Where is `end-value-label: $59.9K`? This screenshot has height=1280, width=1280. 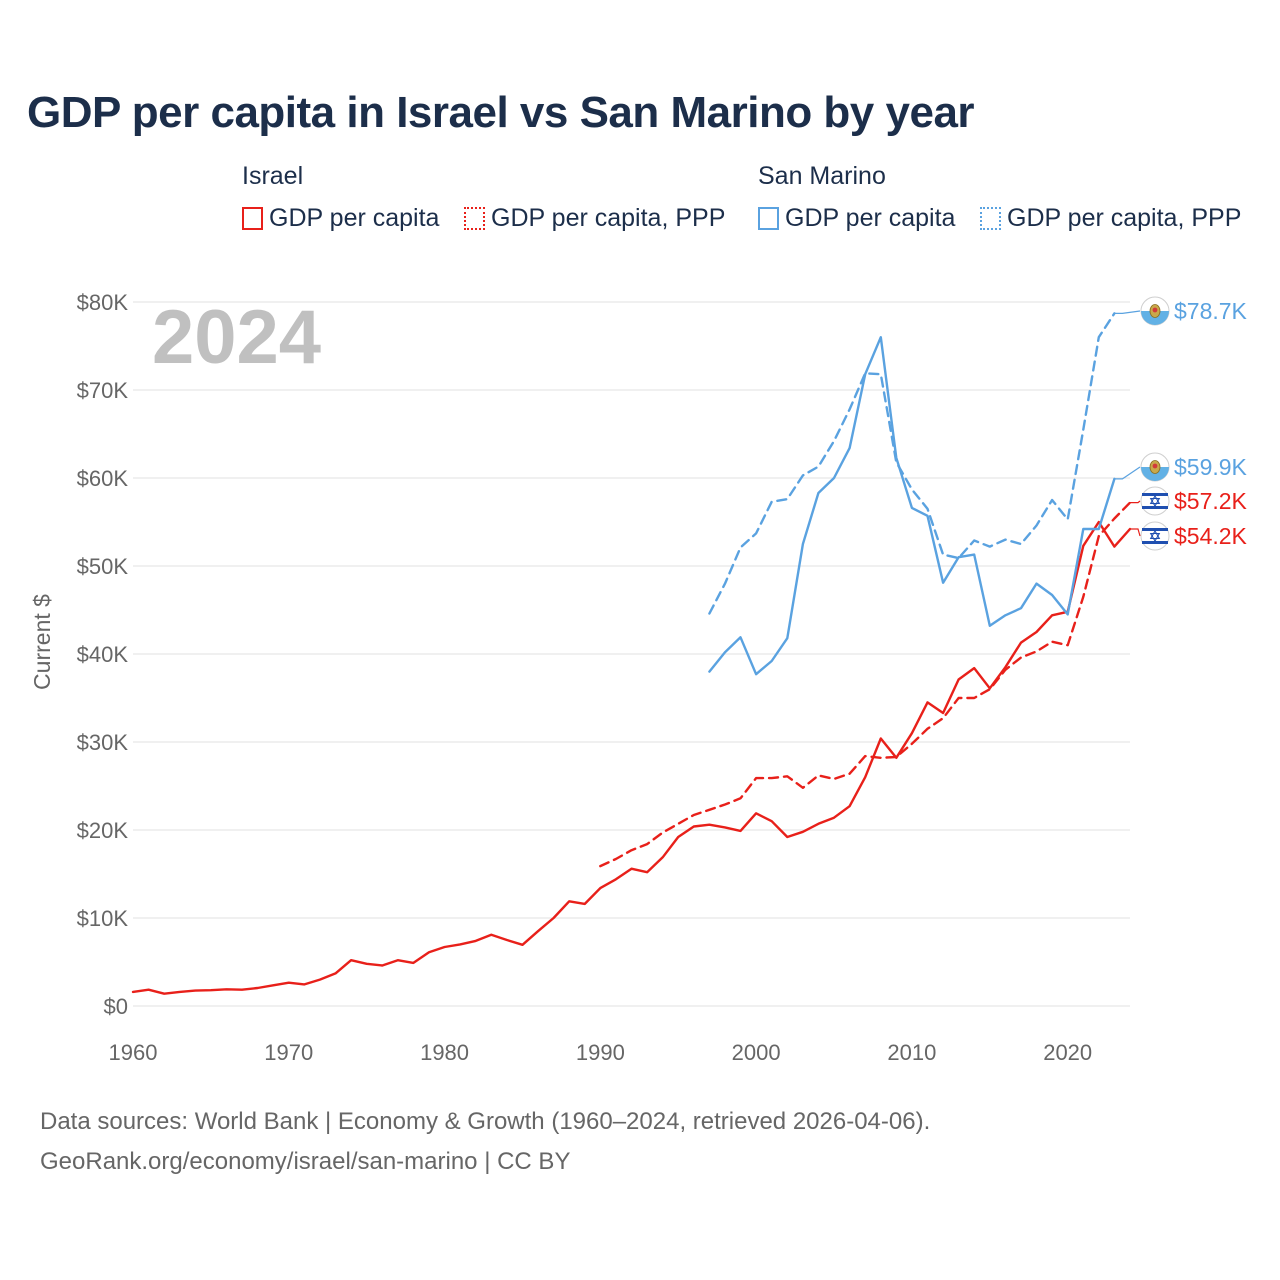 end-value-label: $59.9K is located at coordinates (1211, 467).